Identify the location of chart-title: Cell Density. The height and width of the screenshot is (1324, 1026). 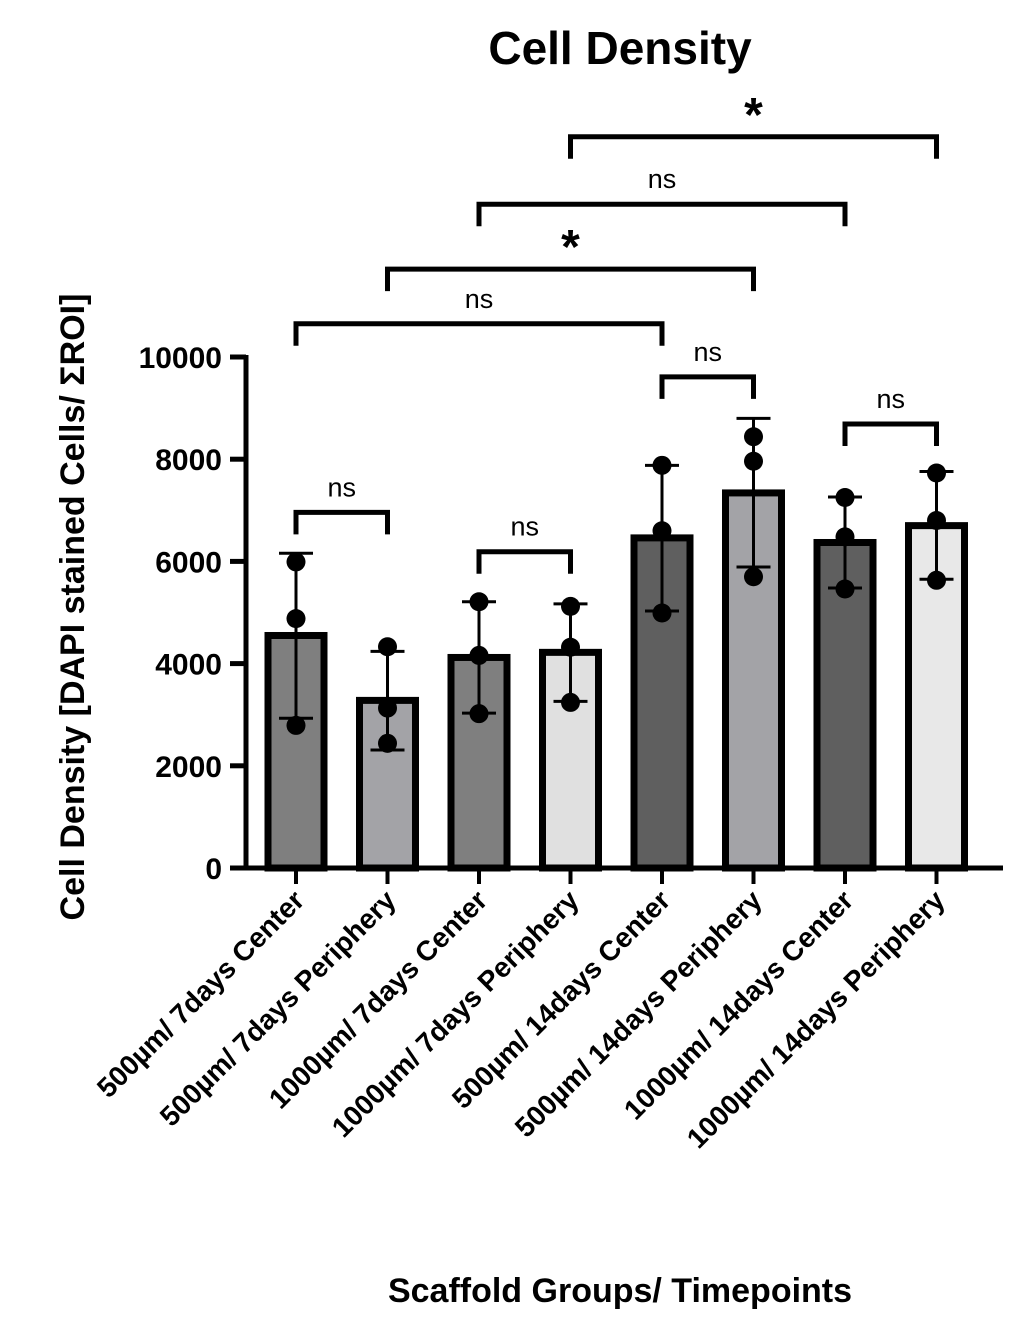
(620, 48).